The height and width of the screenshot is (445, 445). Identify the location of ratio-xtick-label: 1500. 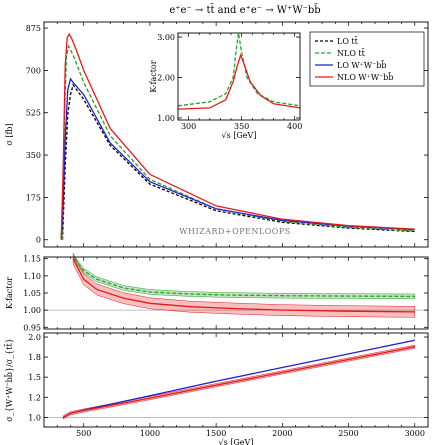
(216, 433).